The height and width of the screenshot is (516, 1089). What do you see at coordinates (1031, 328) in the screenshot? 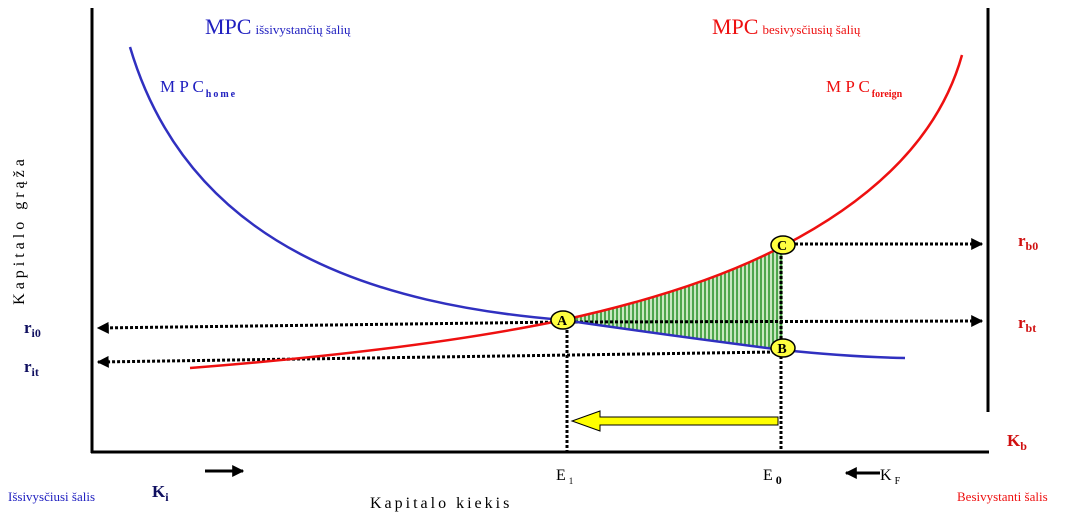
I see `label-part: bt` at bounding box center [1031, 328].